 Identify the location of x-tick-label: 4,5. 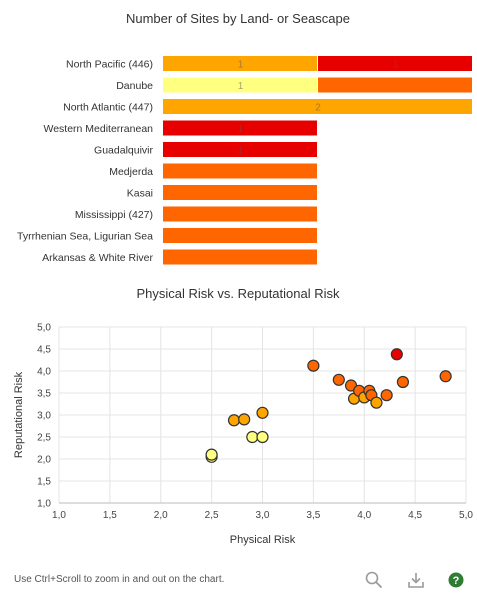
(415, 515).